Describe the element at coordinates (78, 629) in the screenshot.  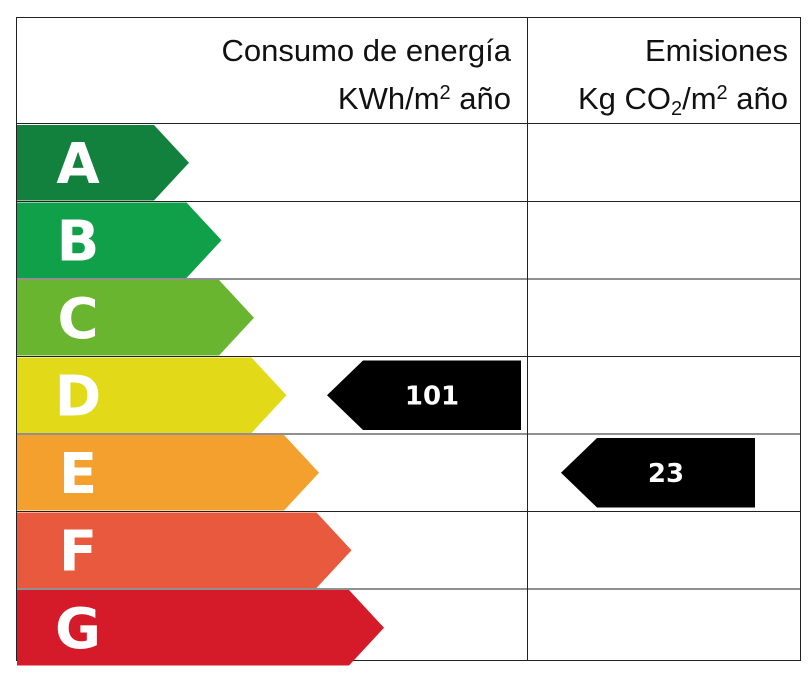
I see `band-letter-g: G` at that location.